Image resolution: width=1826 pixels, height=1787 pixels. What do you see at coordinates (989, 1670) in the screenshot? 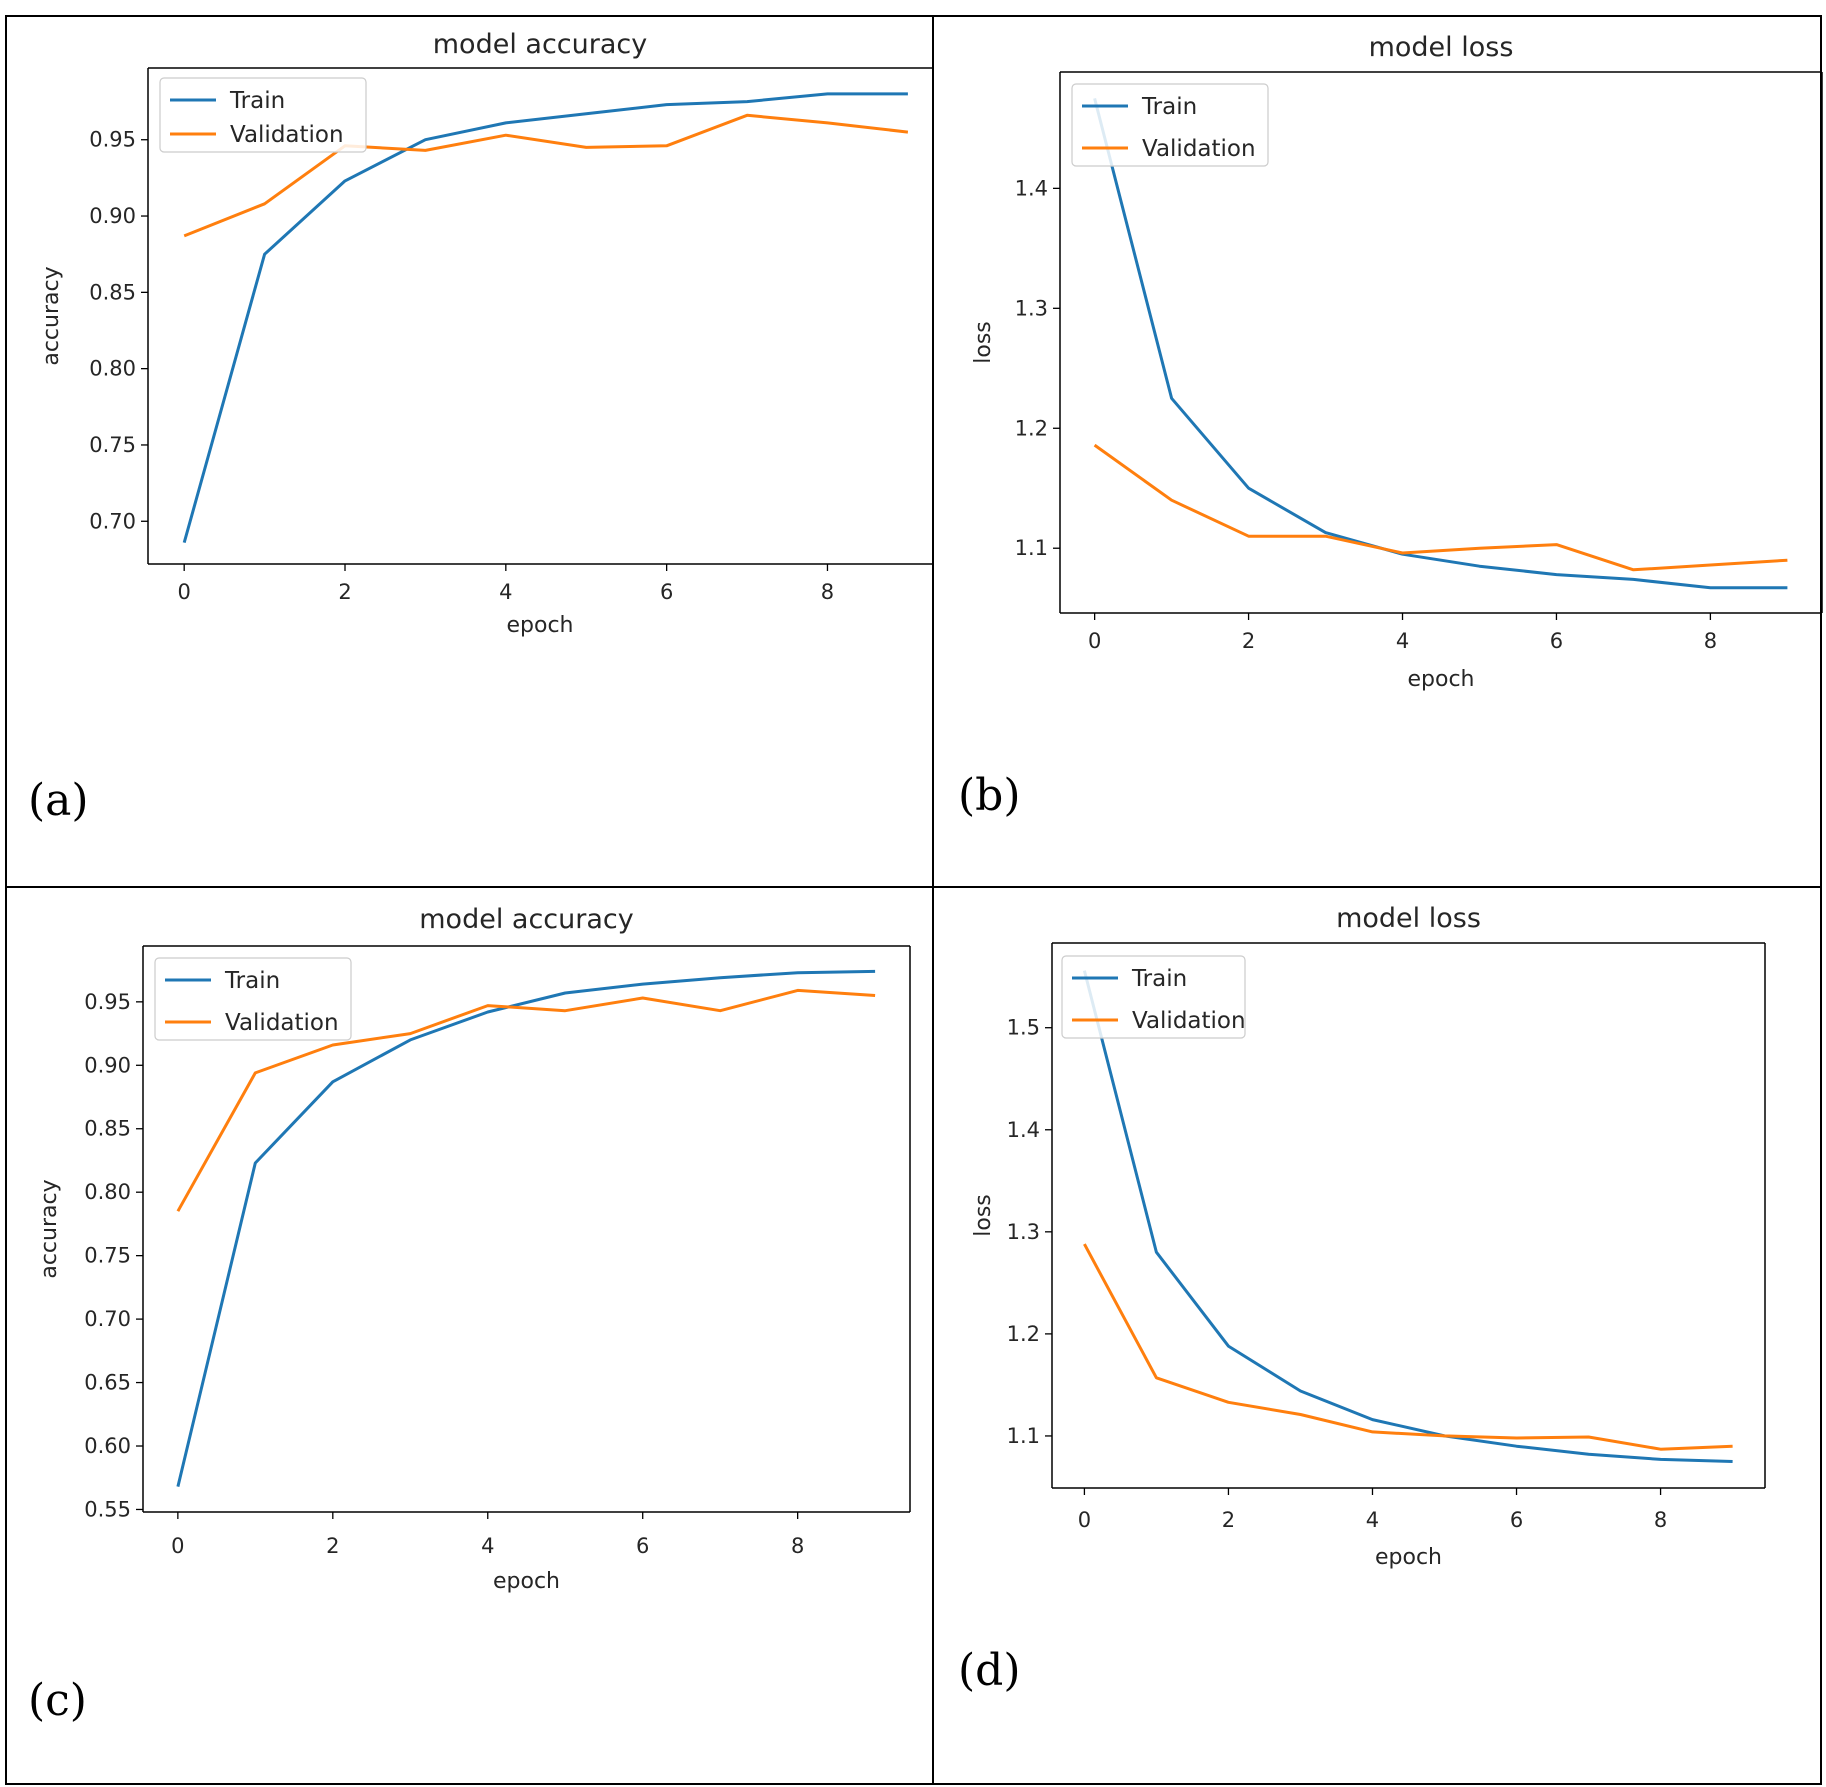
I see `panel-label-d: (d)` at bounding box center [989, 1670].